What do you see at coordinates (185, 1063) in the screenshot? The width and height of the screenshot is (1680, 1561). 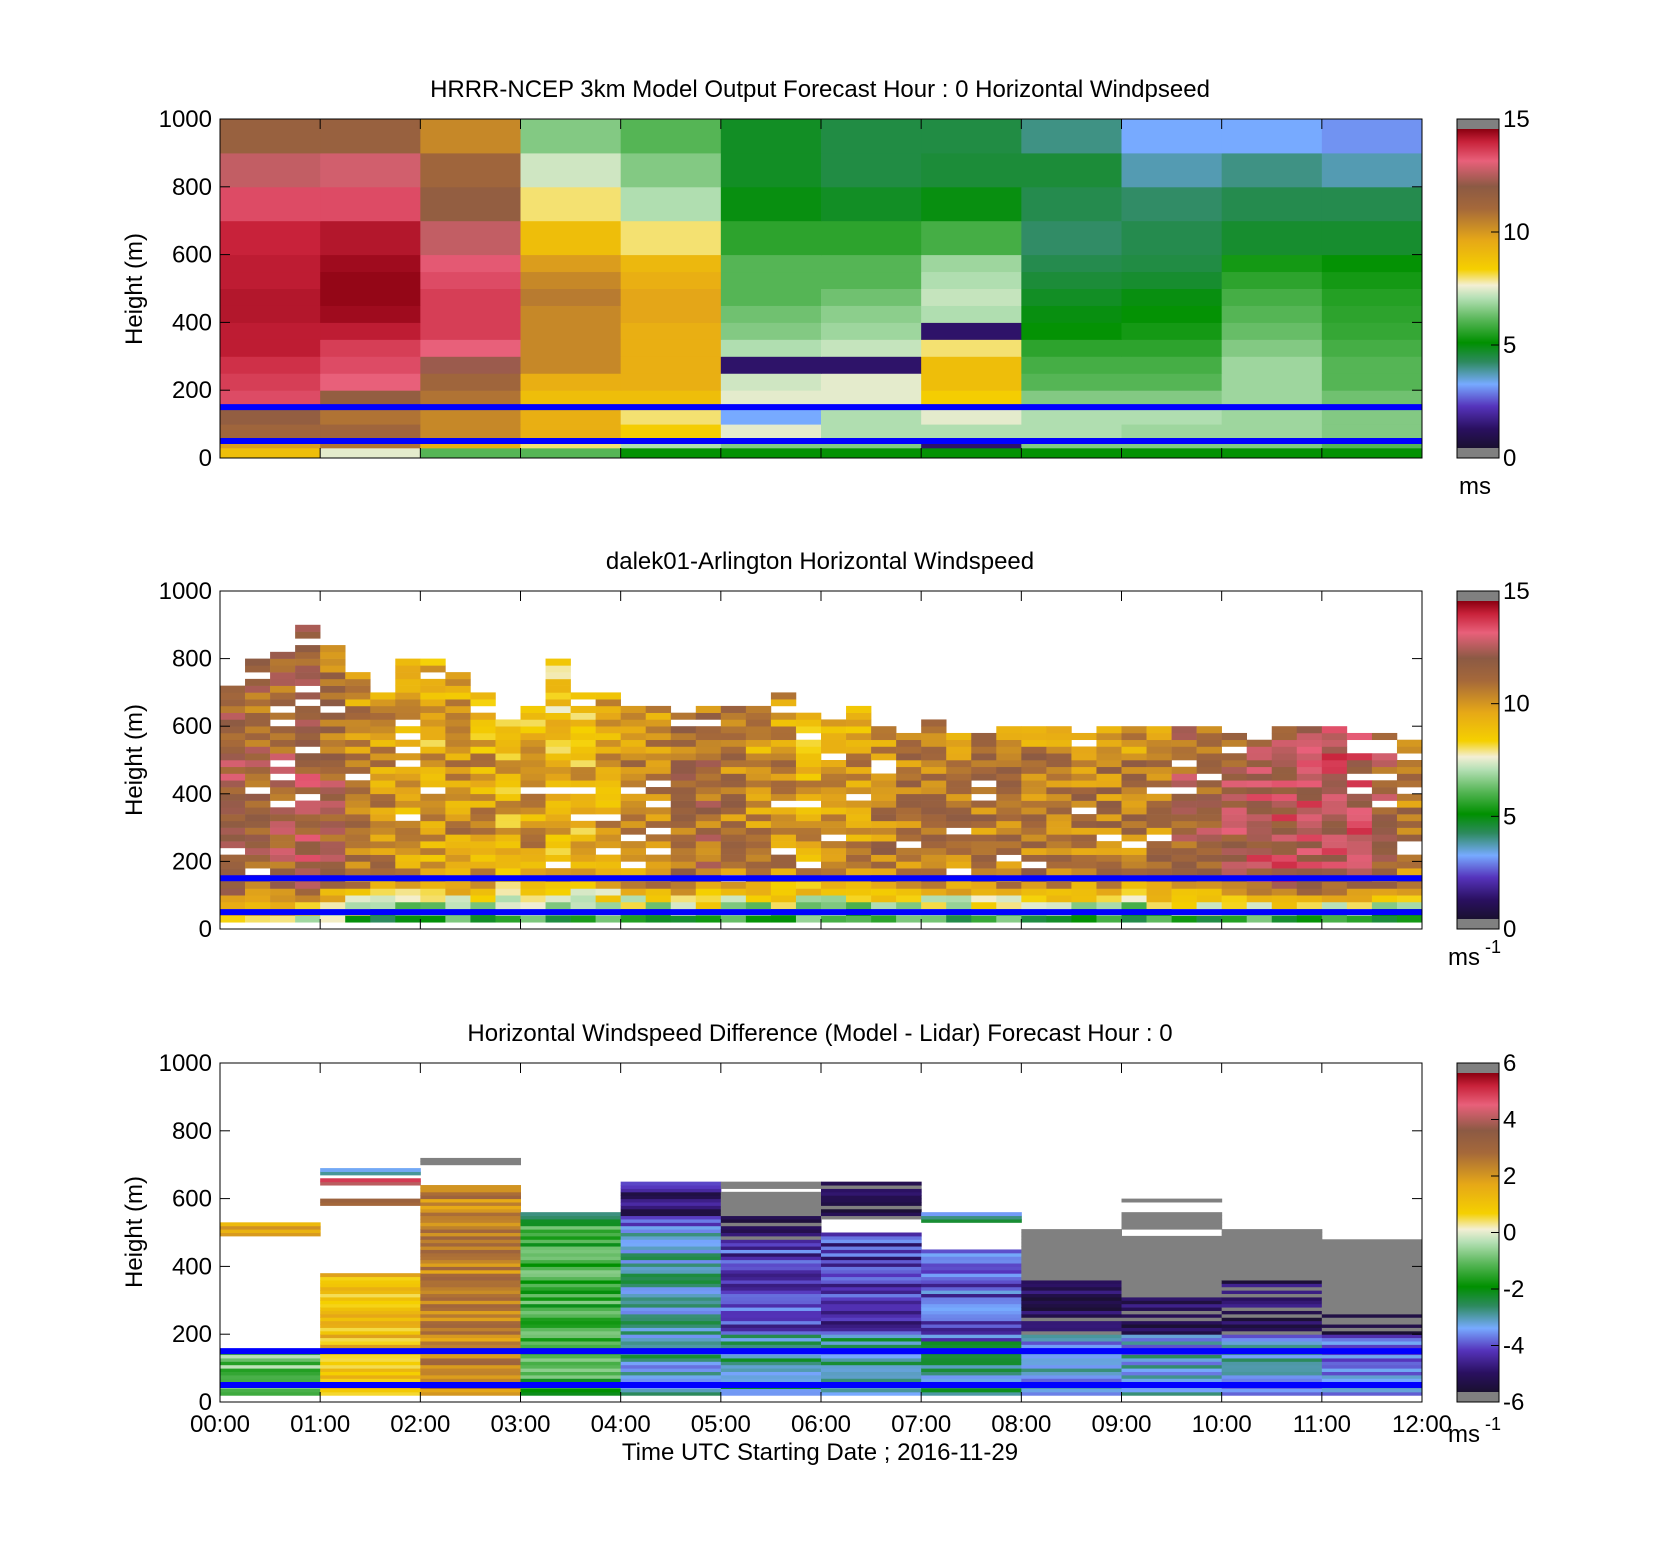 I see `y-tick-label: 1000` at bounding box center [185, 1063].